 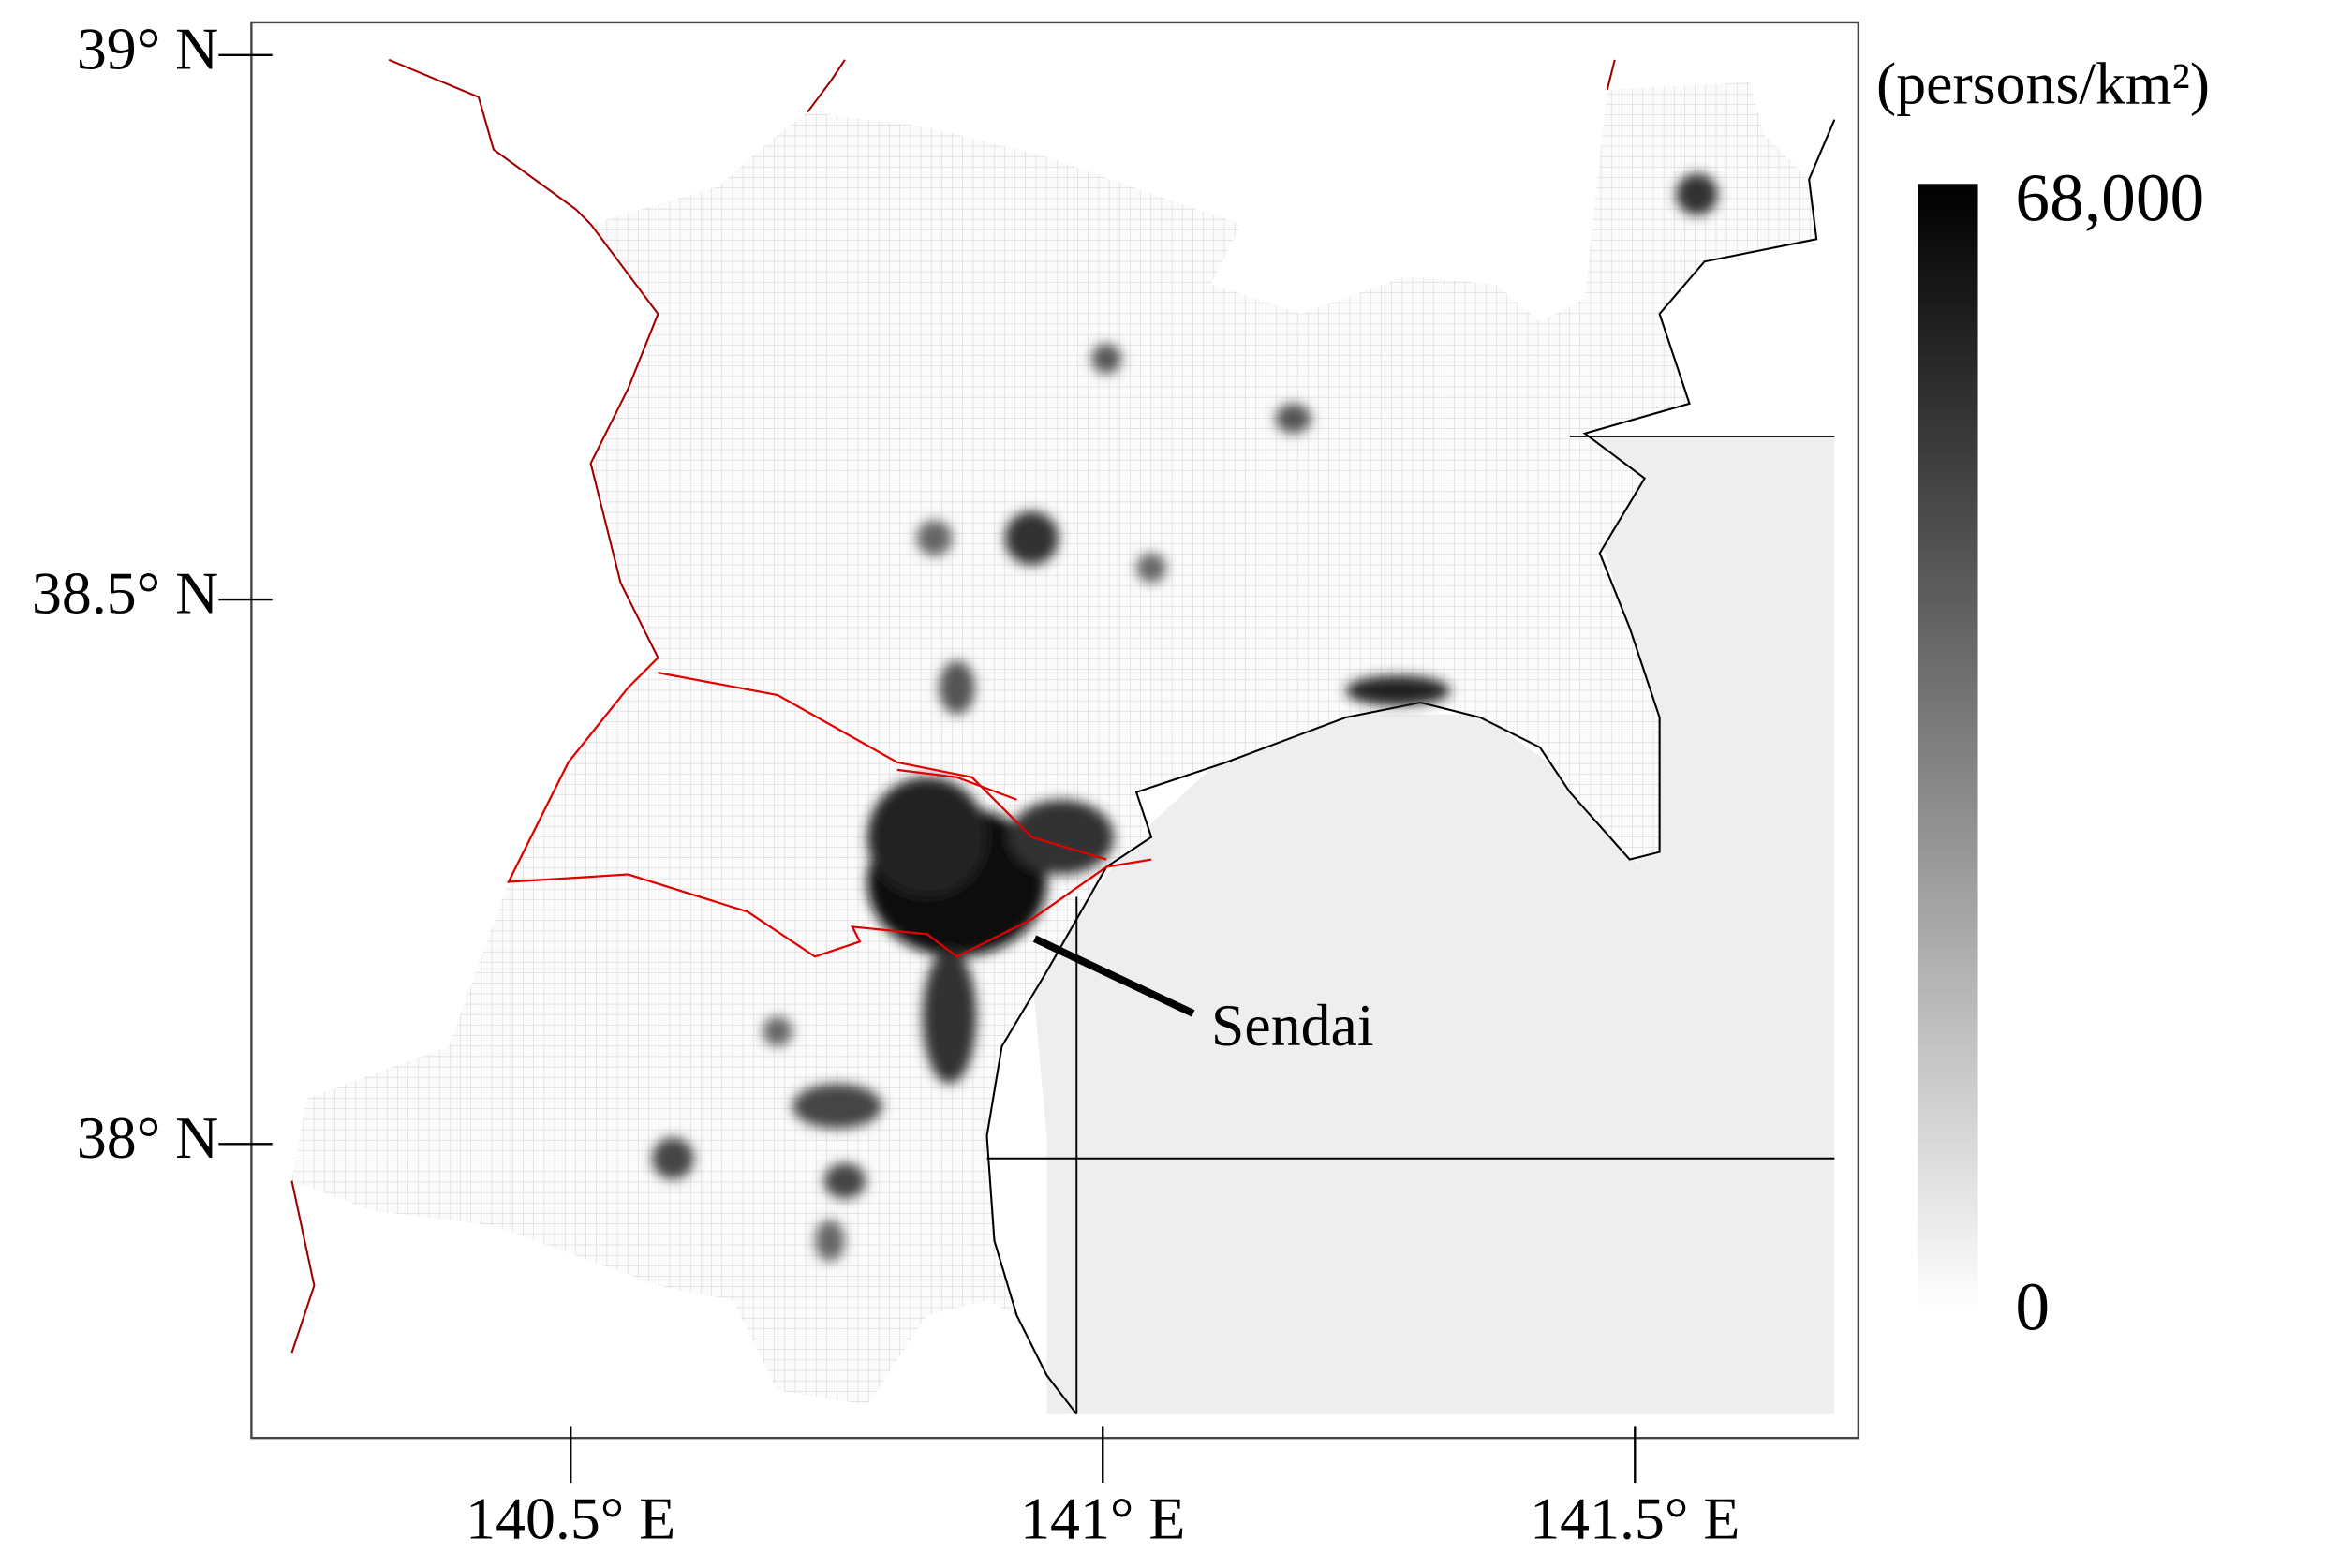 I want to click on annotation-leader, so click(x=1113, y=976).